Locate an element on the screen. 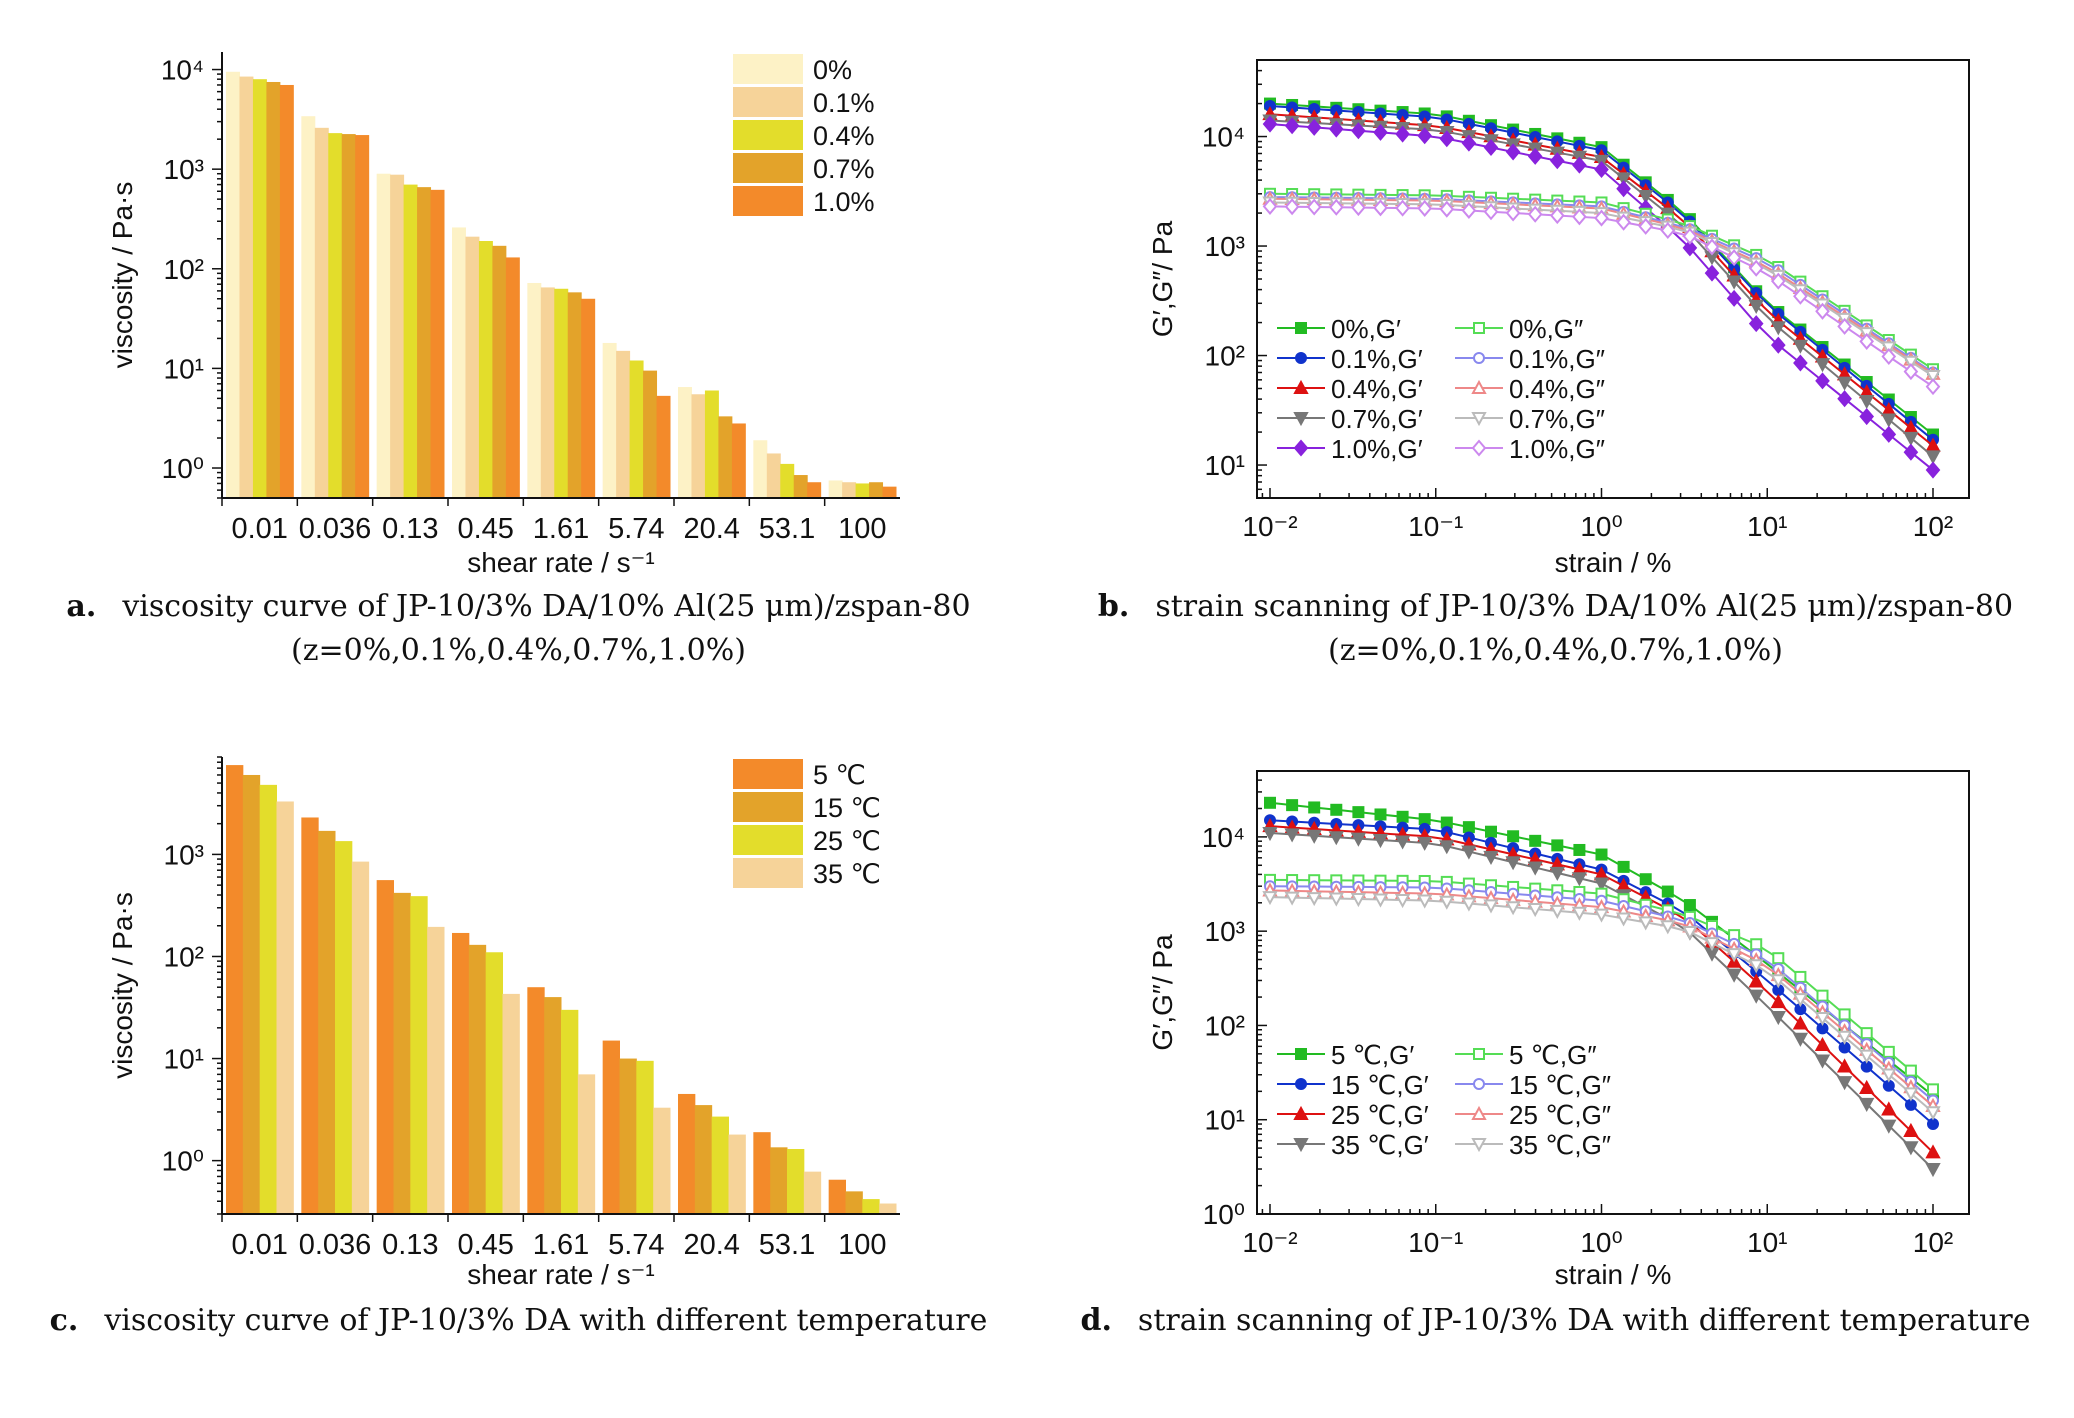  bar-c-s1-c8 is located at coordinates (854, 1202).